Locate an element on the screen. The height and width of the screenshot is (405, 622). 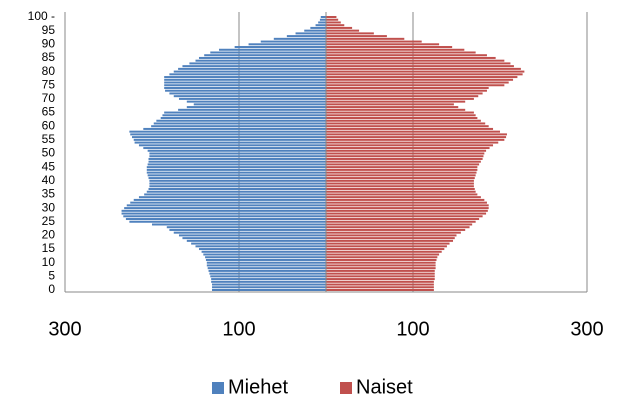
y-tick-label: 95 is located at coordinates (49, 30).